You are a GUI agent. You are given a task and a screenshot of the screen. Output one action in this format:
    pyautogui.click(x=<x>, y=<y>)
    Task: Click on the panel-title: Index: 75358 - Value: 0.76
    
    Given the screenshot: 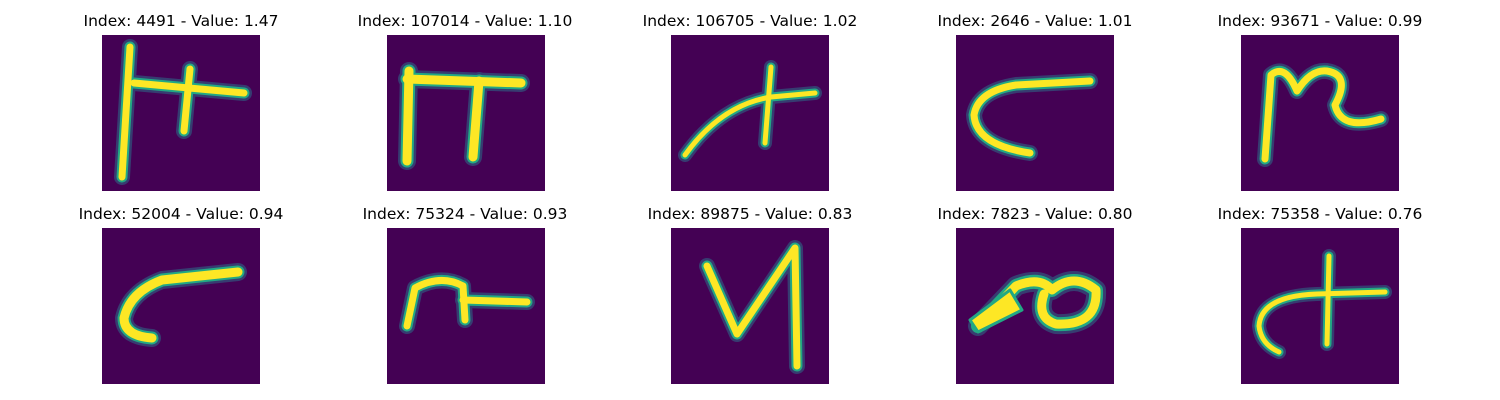 What is the action you would take?
    pyautogui.click(x=1320, y=214)
    